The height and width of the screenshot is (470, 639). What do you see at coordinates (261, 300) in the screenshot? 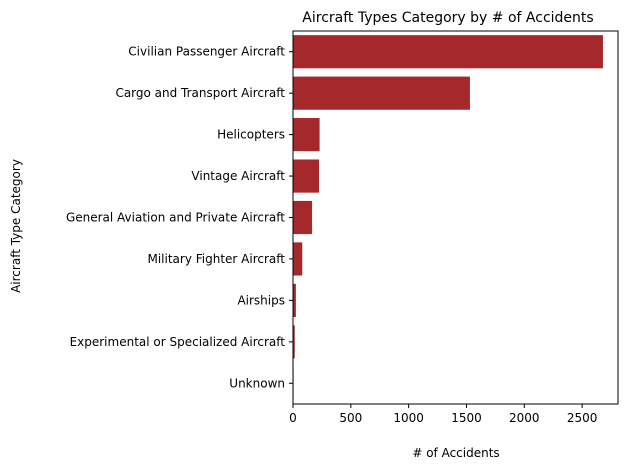
I see `y-tick-label: Airships` at bounding box center [261, 300].